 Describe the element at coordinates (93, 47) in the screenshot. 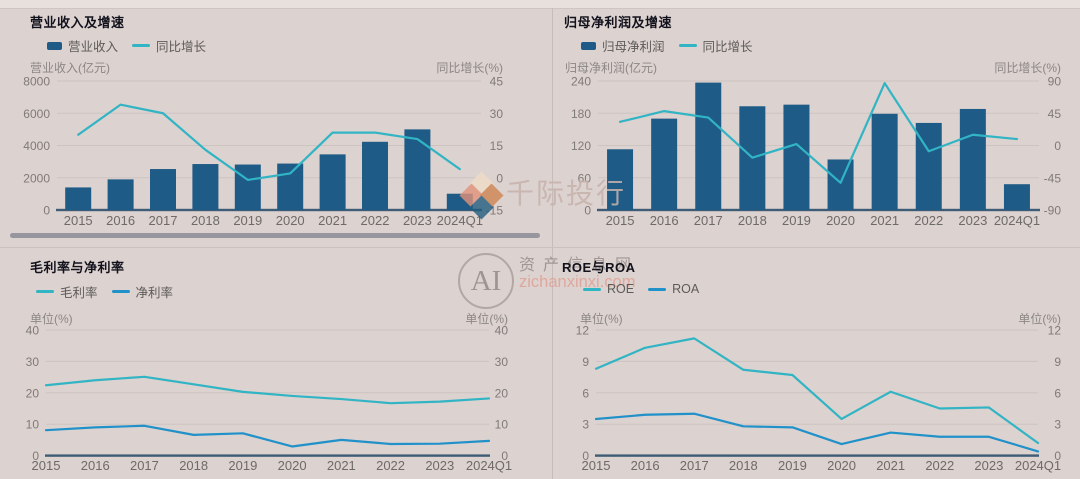

I see `legend-label: 营业收入` at that location.